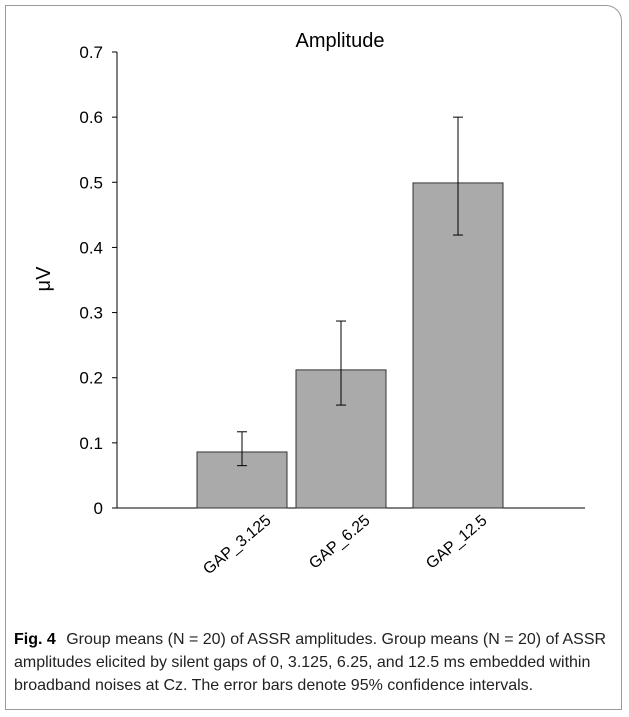  Describe the element at coordinates (91, 443) in the screenshot. I see `y-tick-label: 0.1` at that location.